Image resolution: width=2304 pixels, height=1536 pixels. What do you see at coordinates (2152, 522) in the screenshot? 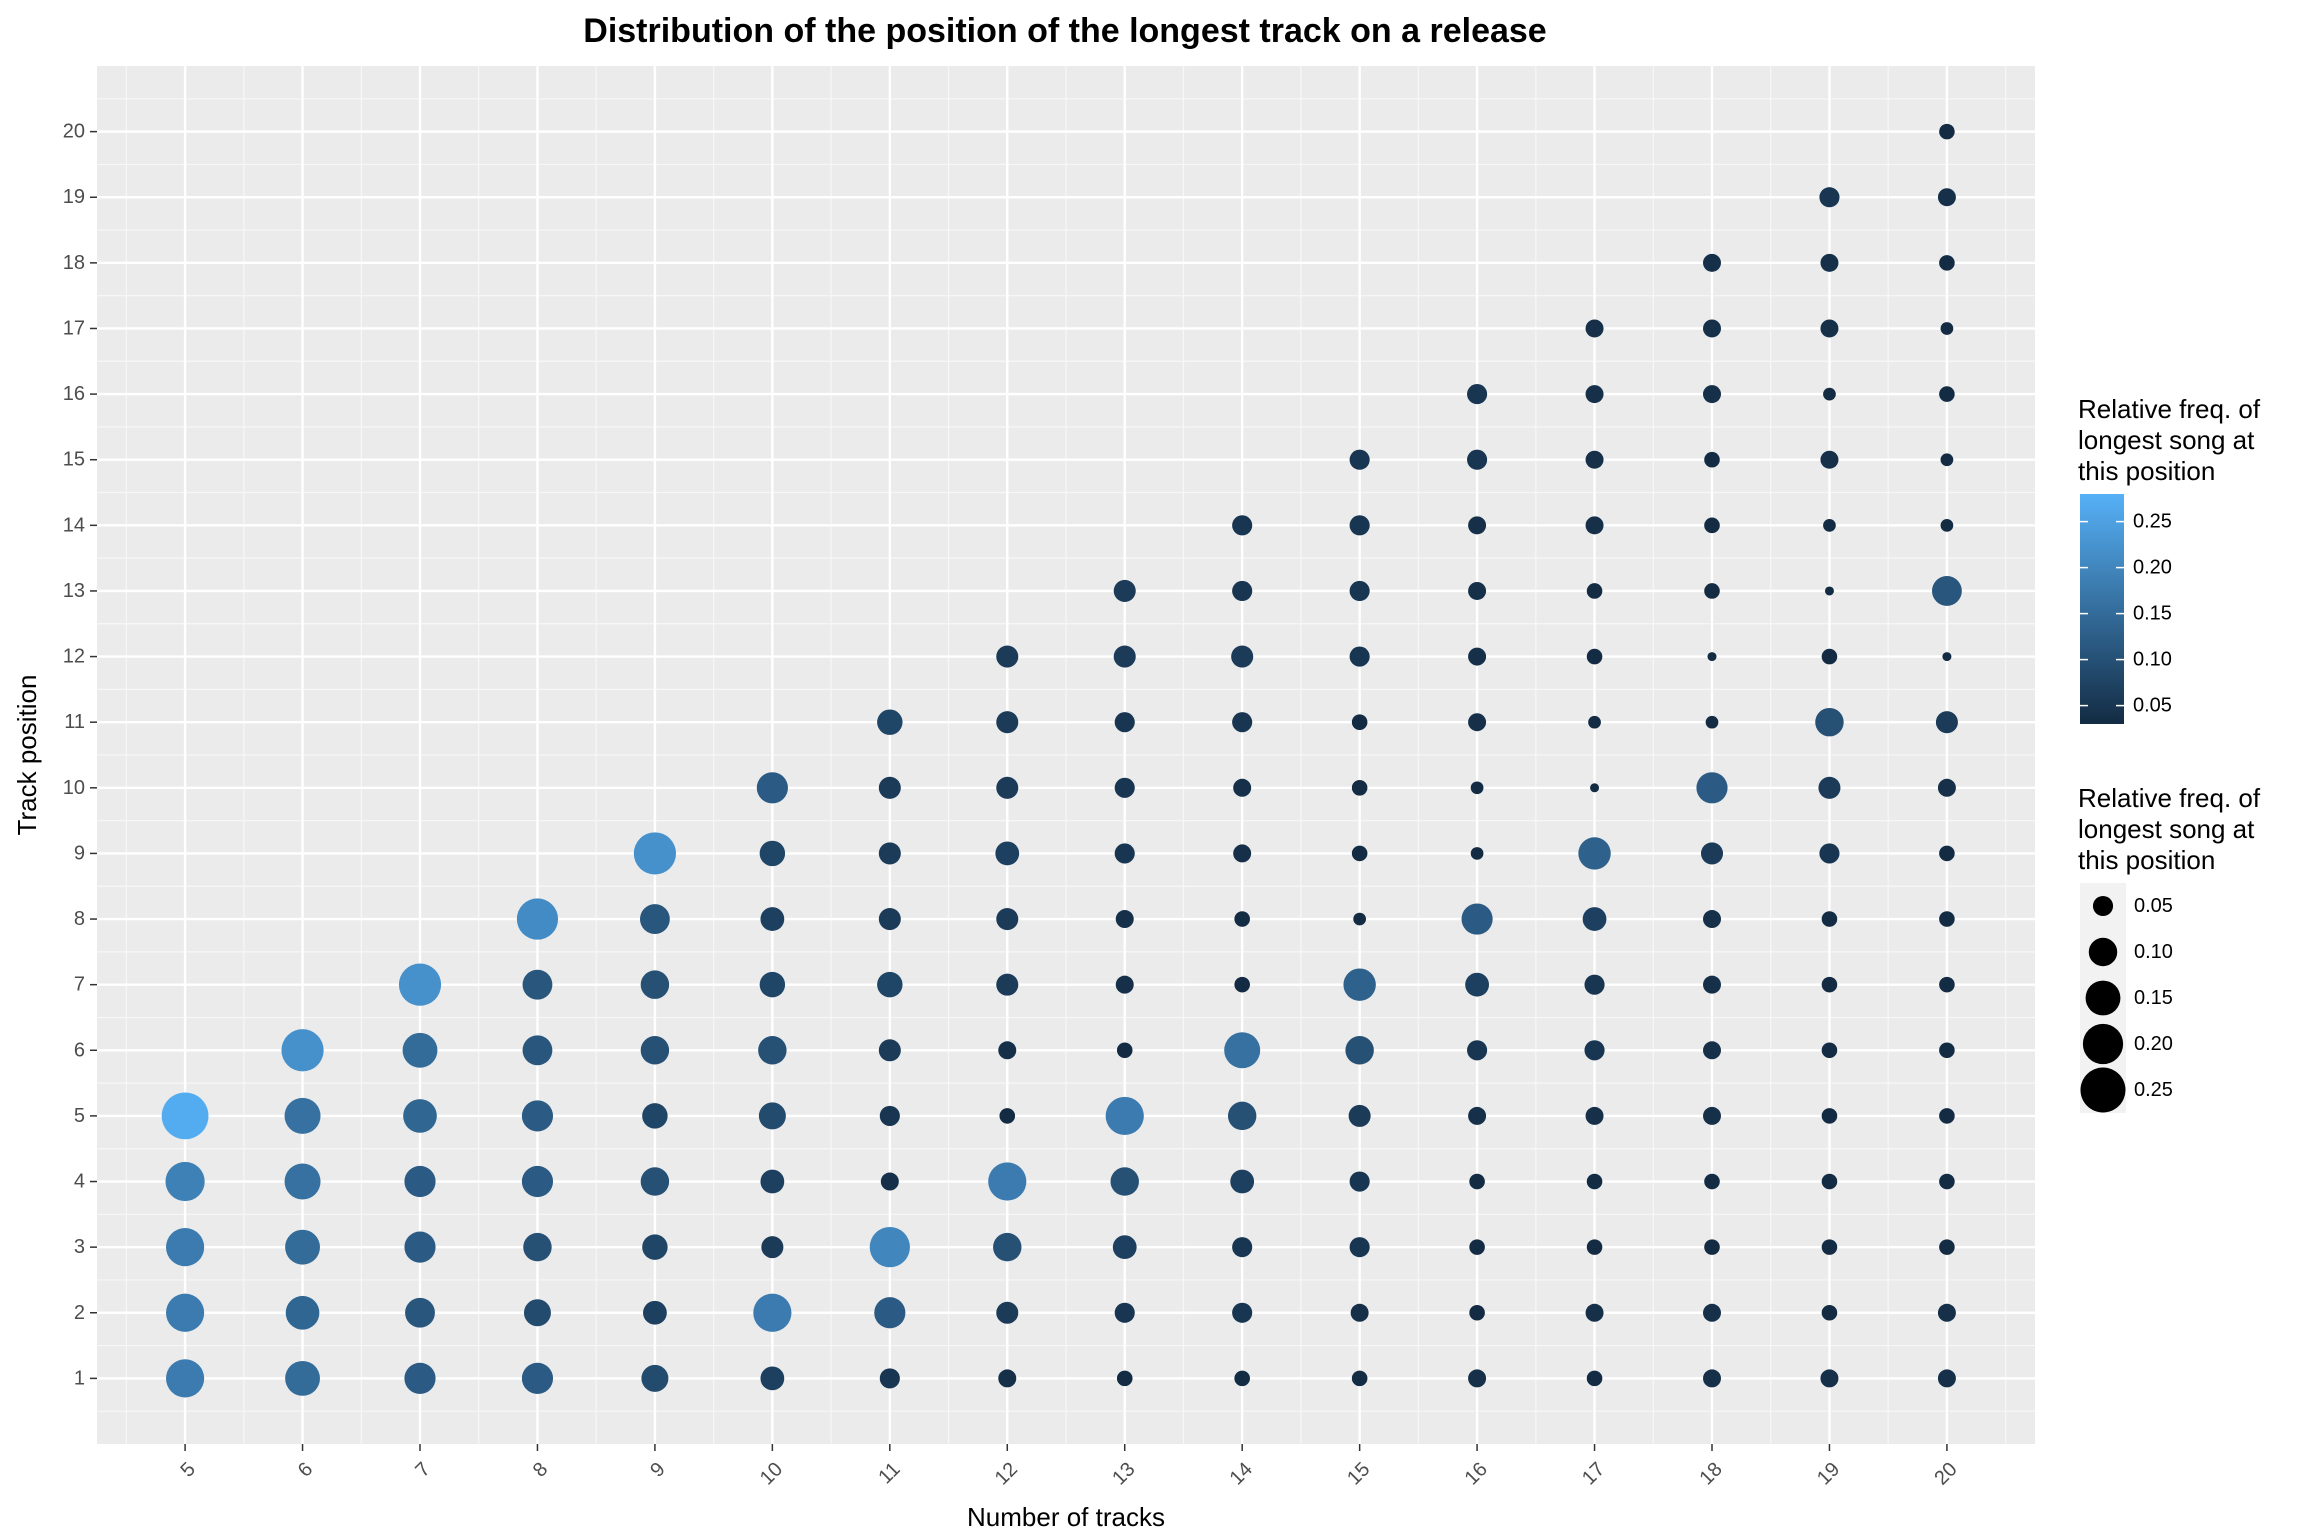
I see `colorbar-label: 0.25` at bounding box center [2152, 522].